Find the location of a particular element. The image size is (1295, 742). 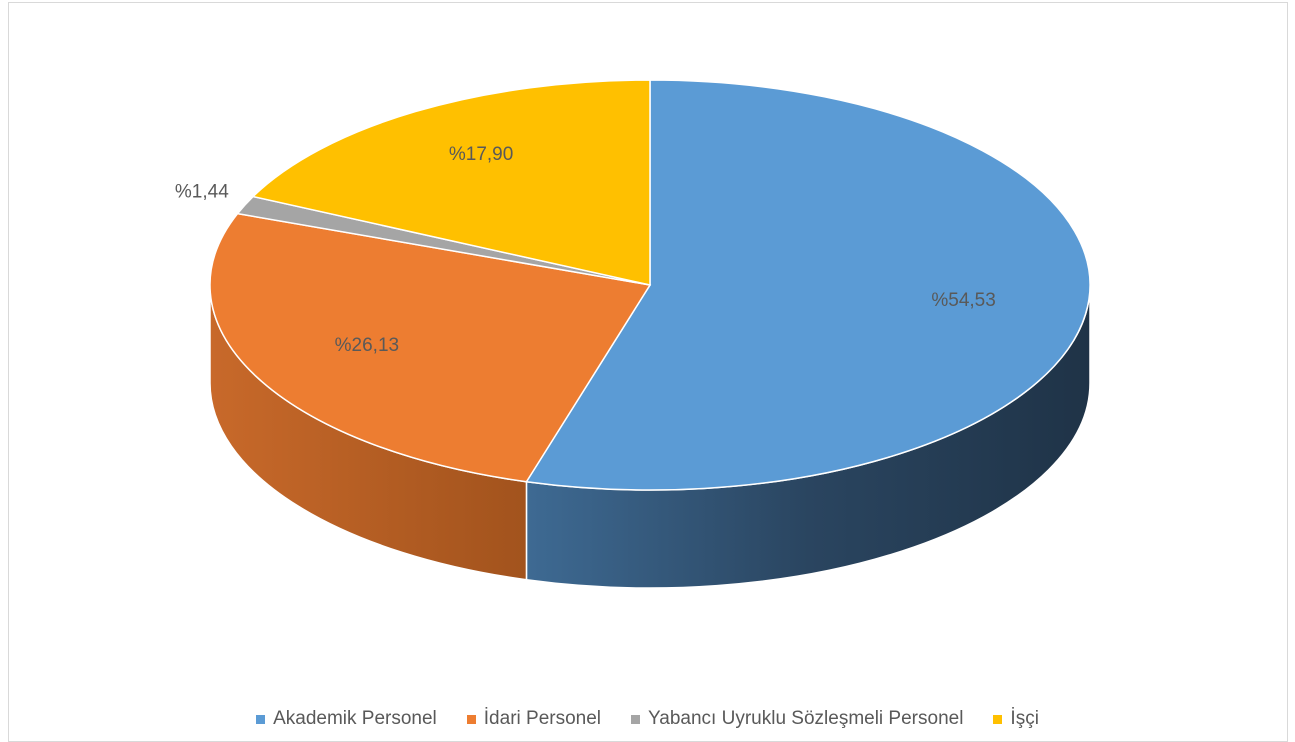

legend-label-0: Akademik Personel is located at coordinates (355, 718).